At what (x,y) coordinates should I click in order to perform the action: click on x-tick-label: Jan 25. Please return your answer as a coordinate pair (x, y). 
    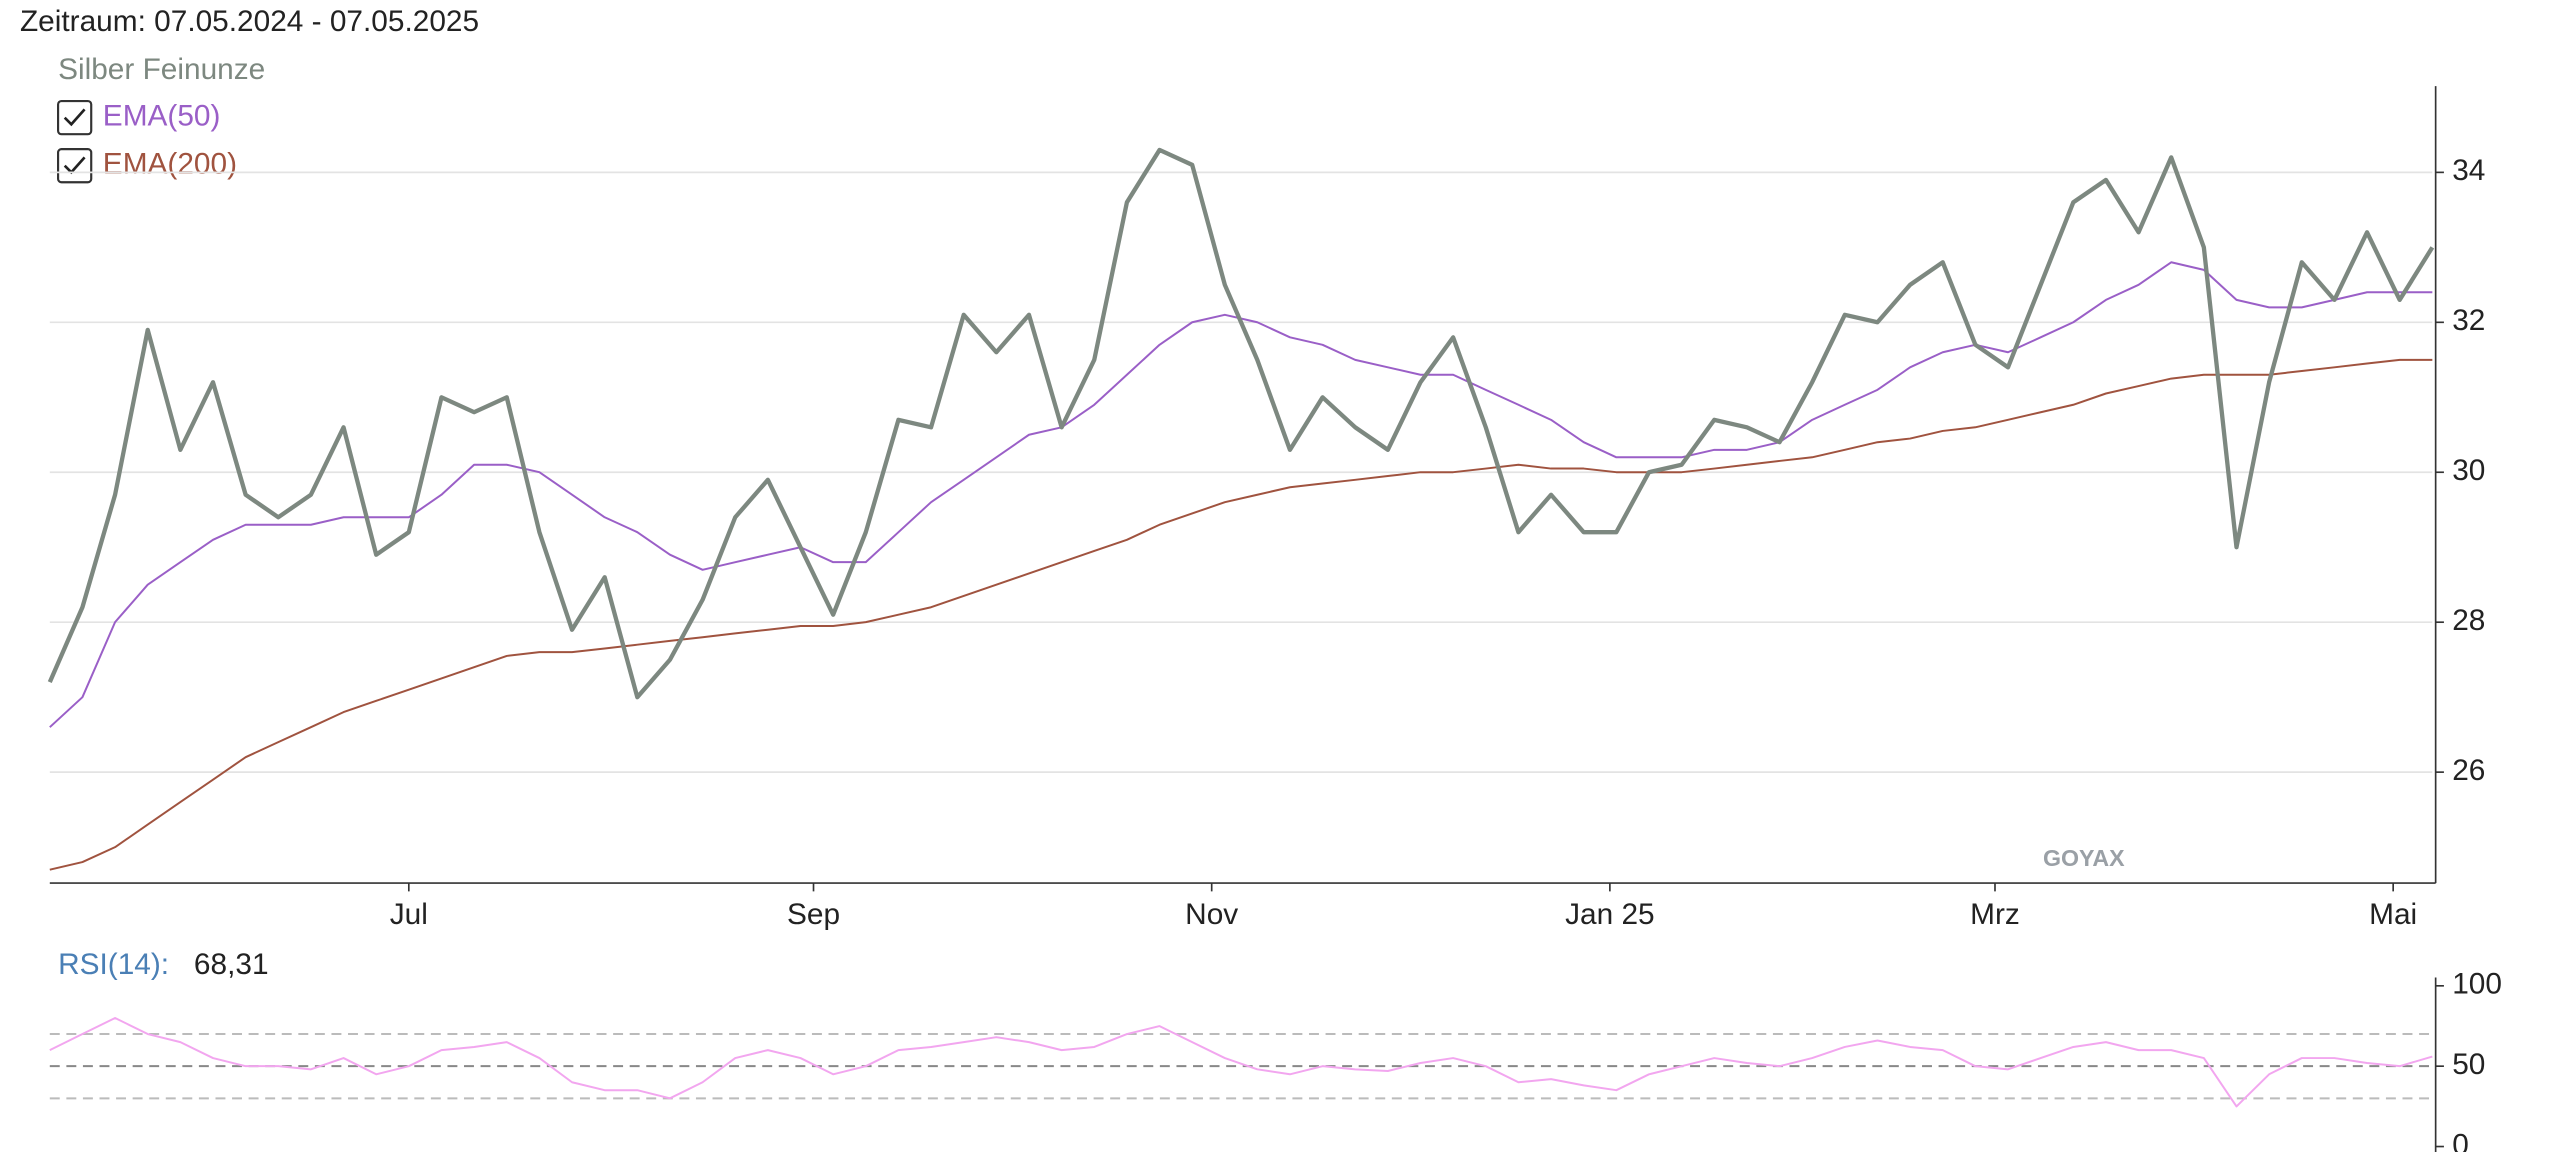
    Looking at the image, I should click on (1610, 914).